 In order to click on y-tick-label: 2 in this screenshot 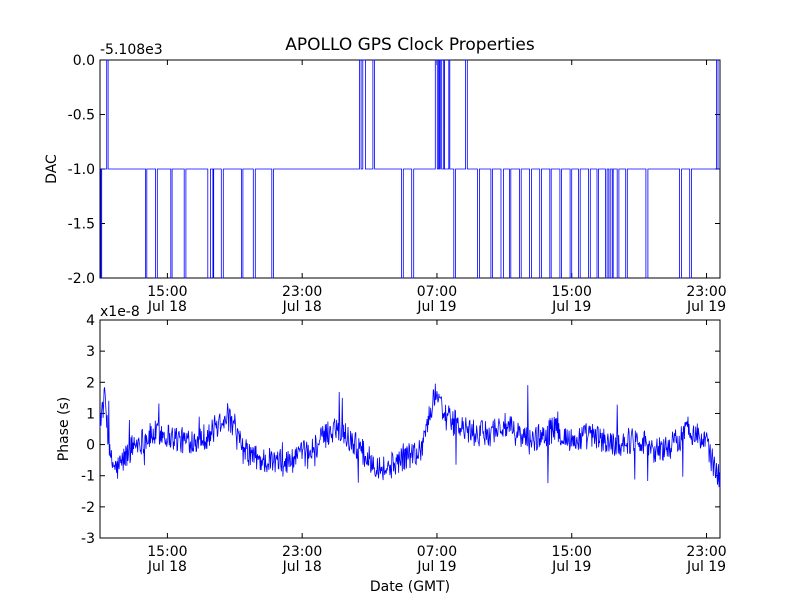, I will do `click(90, 383)`.